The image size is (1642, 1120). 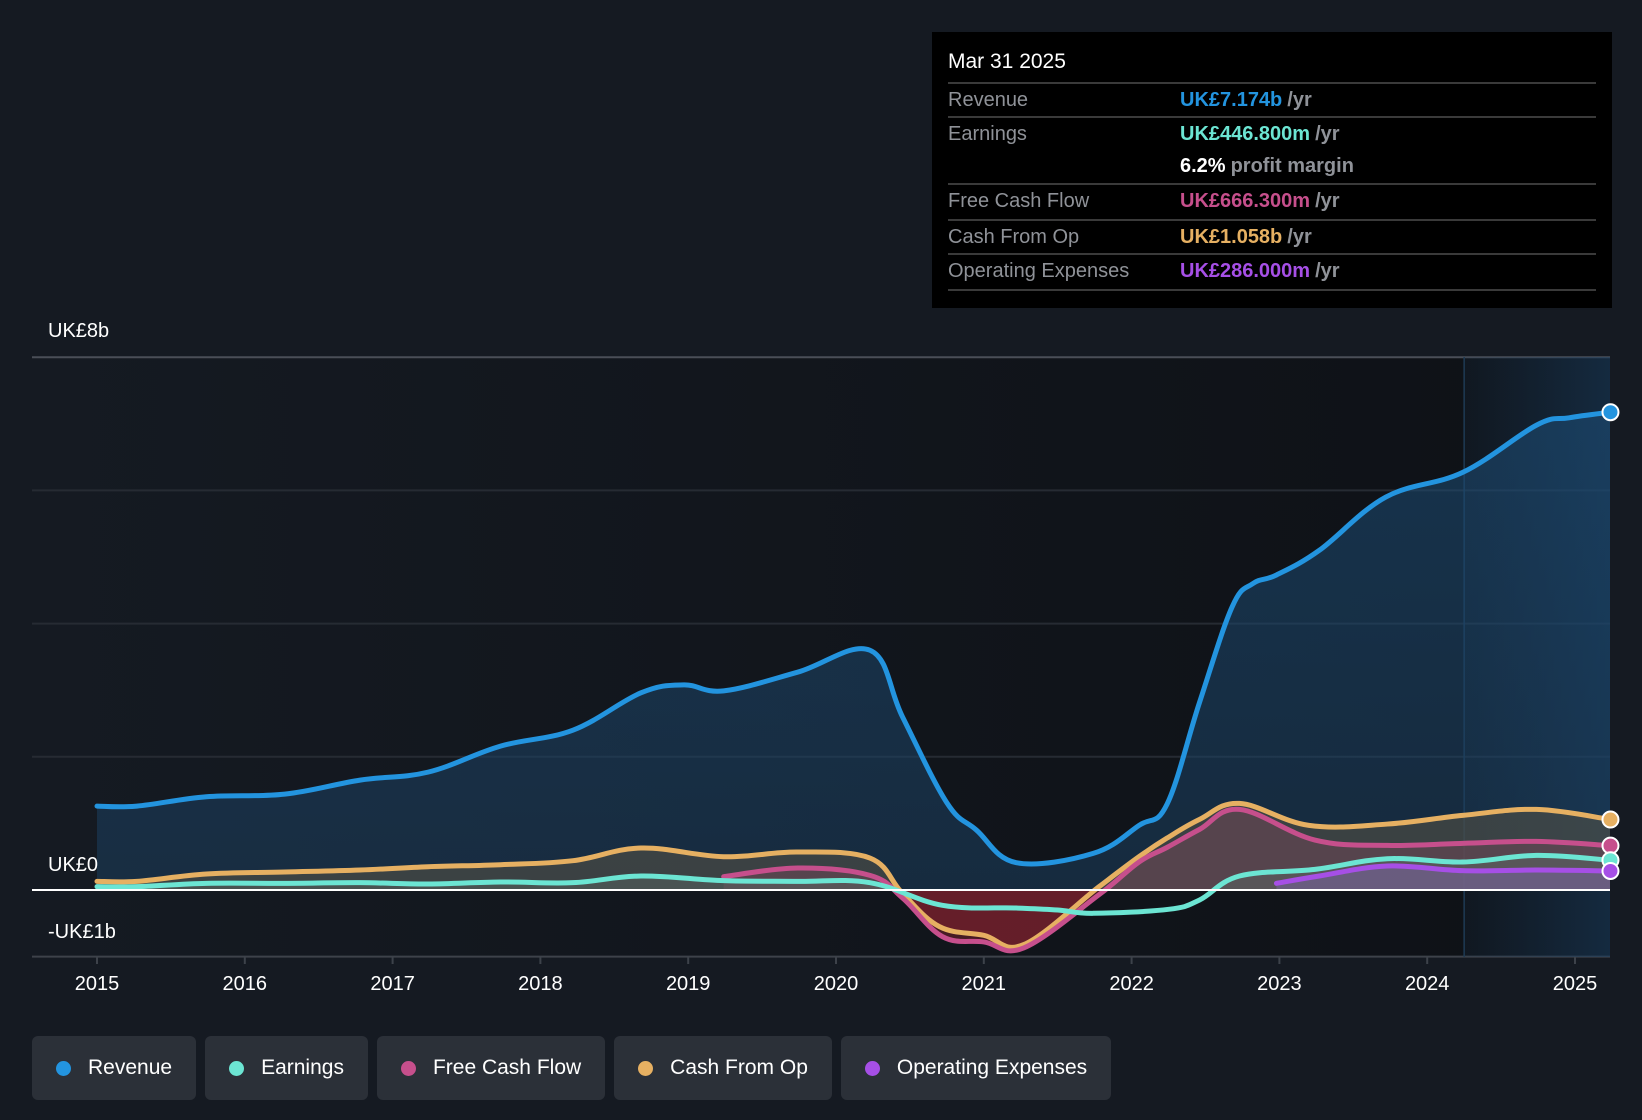 I want to click on x-tick-label: 2025, so click(x=1575, y=984).